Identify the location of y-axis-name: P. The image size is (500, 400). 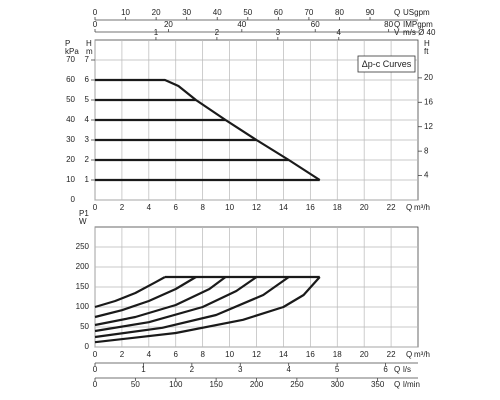
(67, 43).